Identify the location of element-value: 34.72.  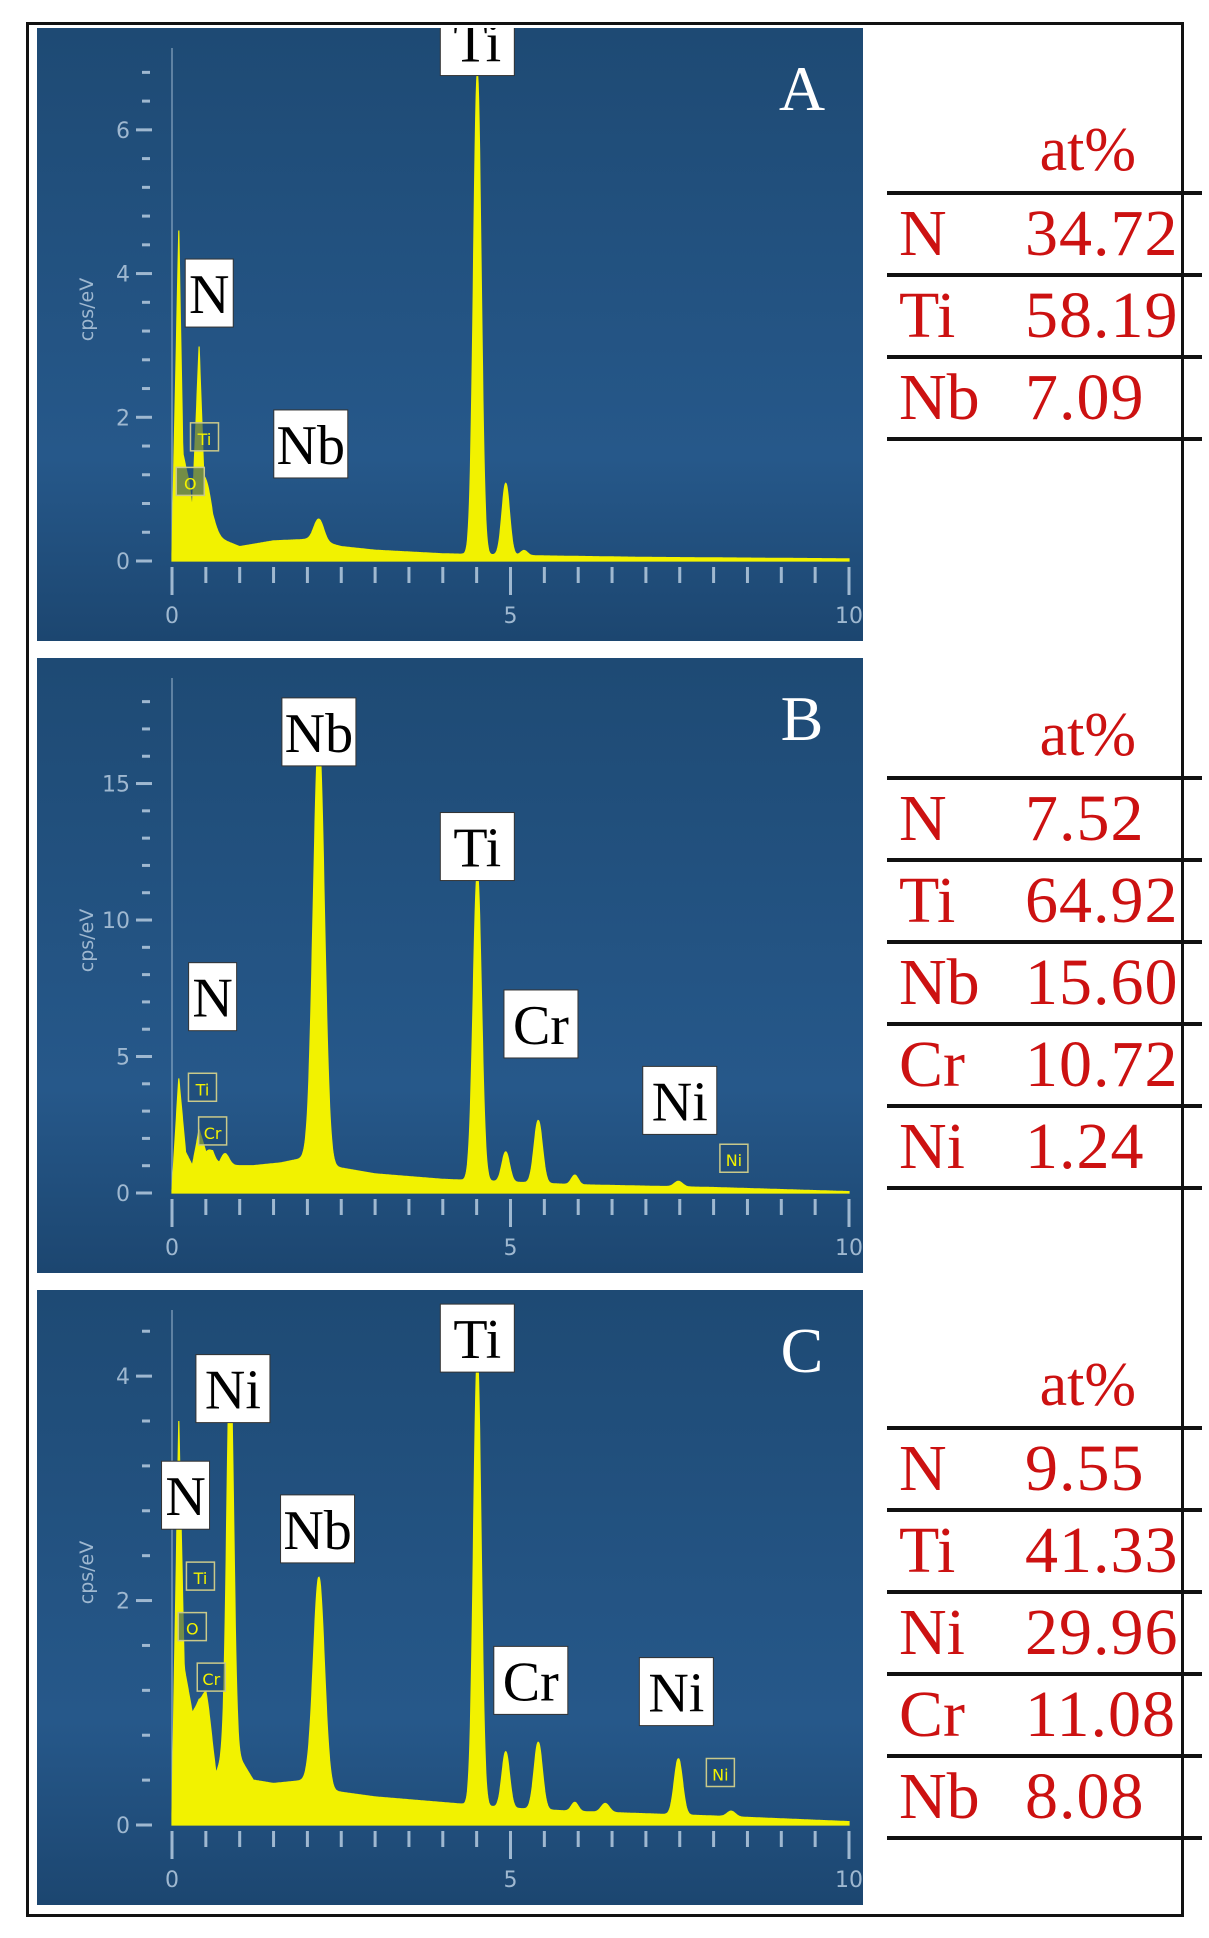
(1102, 233).